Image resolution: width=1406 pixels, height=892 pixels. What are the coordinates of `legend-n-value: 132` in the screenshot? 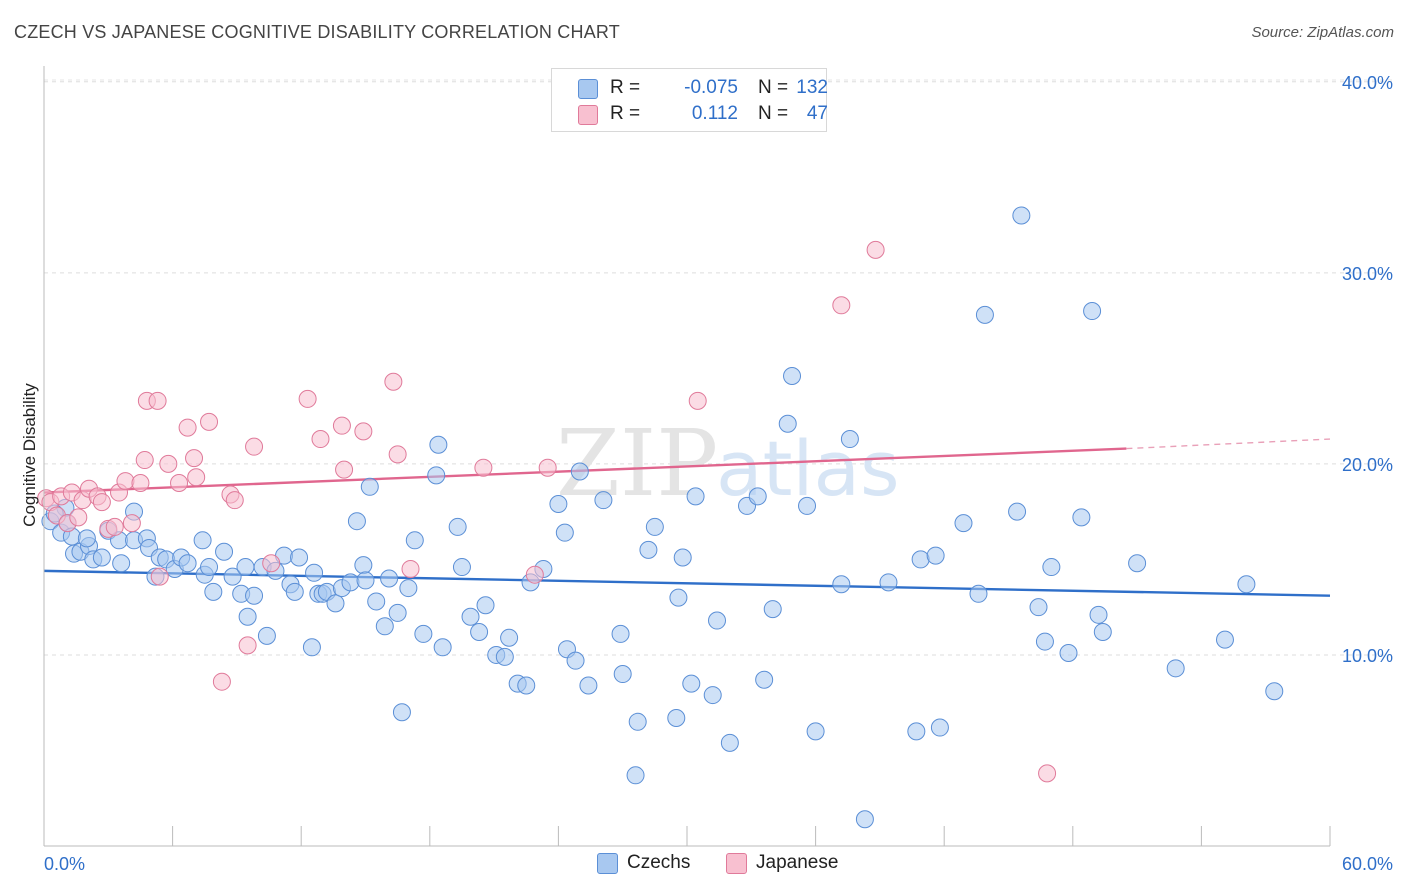 It's located at (812, 87).